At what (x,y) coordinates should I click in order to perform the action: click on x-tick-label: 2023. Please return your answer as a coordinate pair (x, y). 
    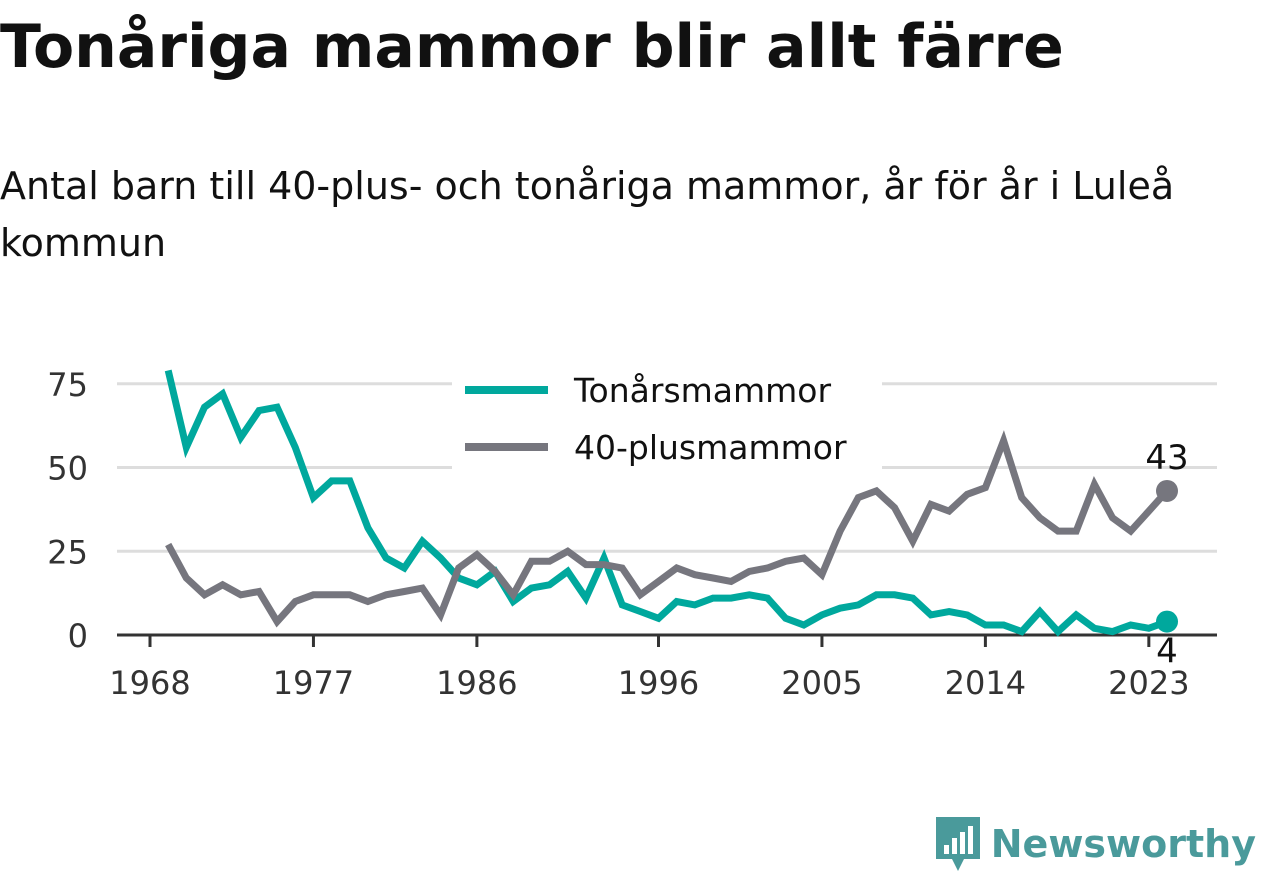
    Looking at the image, I should click on (1148, 683).